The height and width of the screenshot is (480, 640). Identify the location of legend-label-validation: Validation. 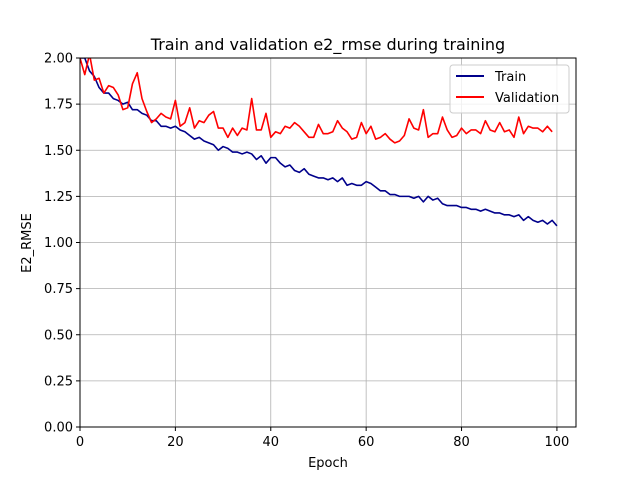
(527, 98).